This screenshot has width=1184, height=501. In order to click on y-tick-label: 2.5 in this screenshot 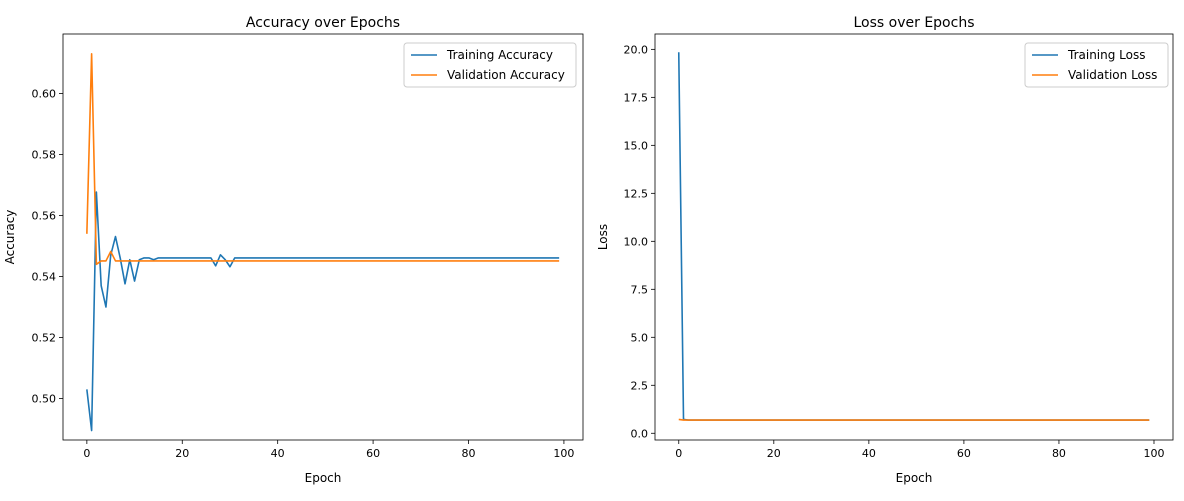, I will do `click(640, 385)`.